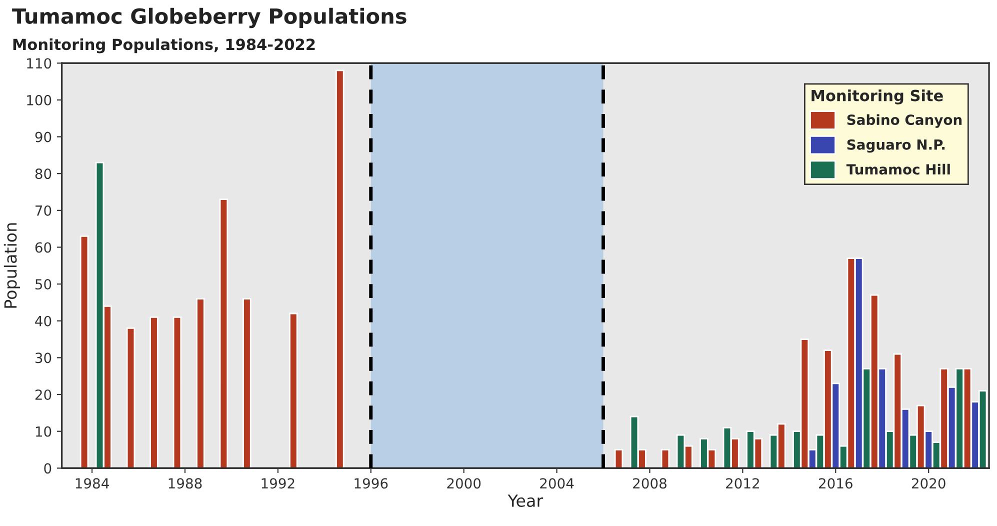  What do you see at coordinates (835, 483) in the screenshot?
I see `x-tick-label: 2016` at bounding box center [835, 483].